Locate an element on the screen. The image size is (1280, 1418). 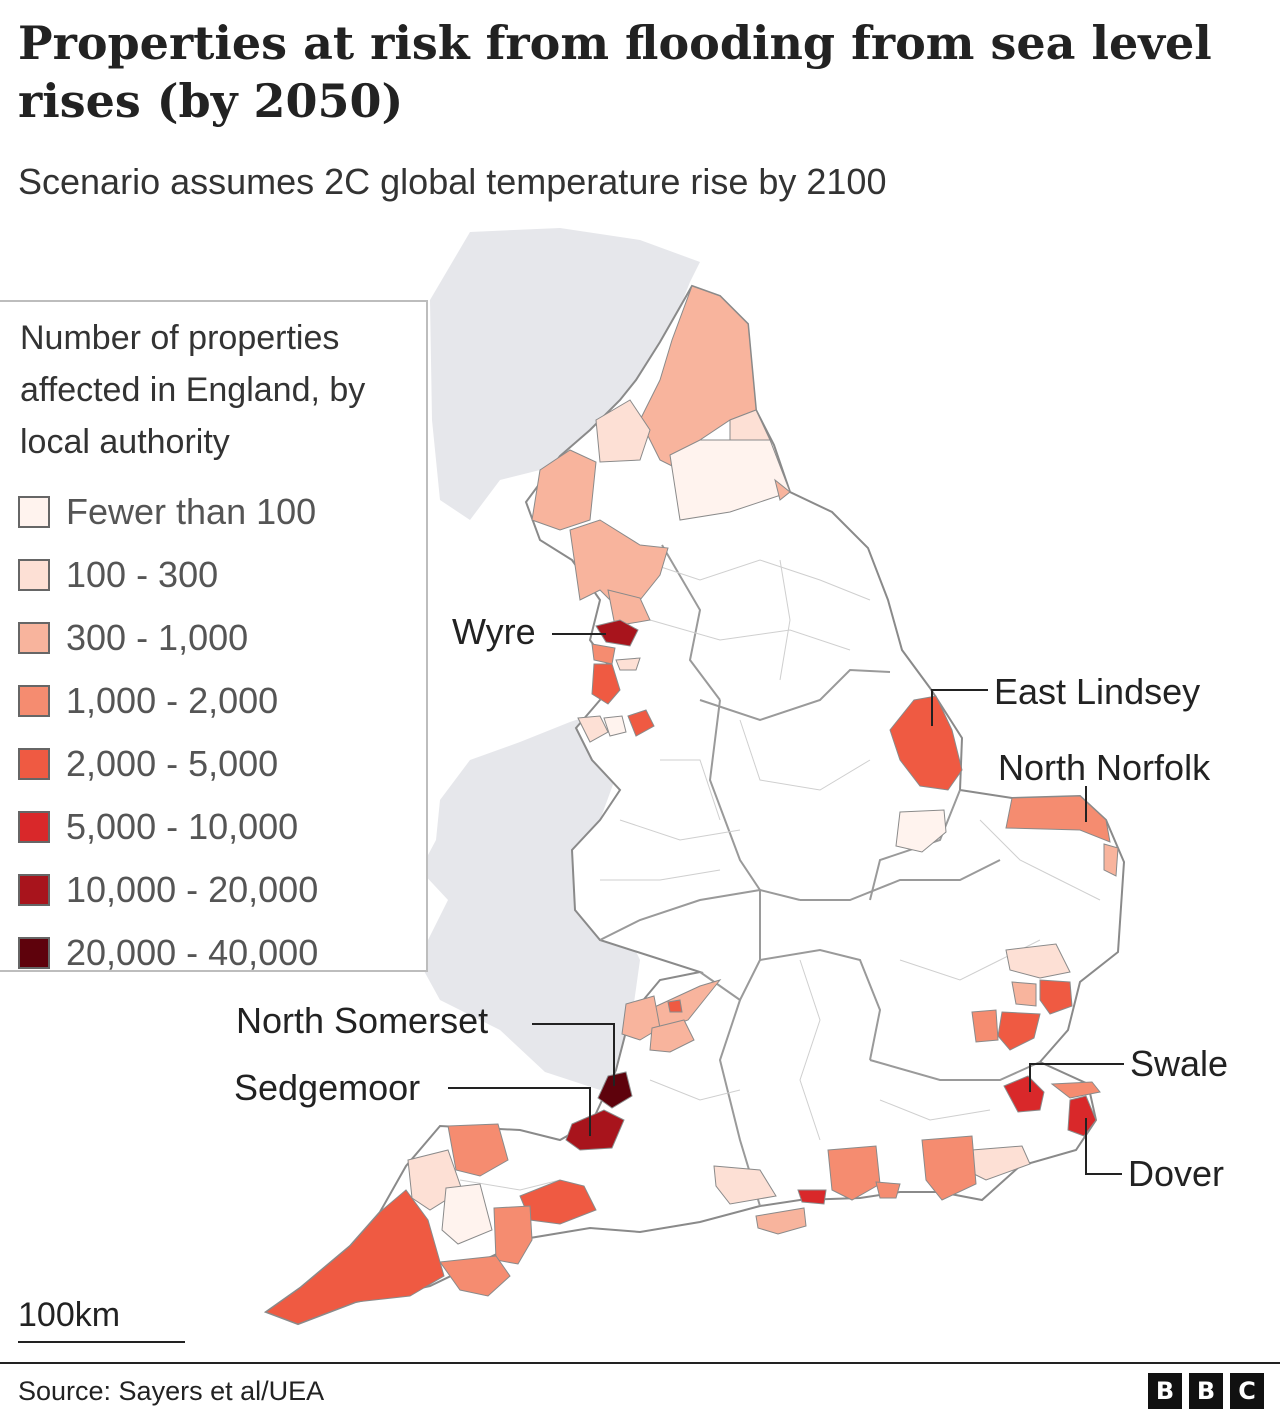
allerdale-area is located at coordinates (564, 490).